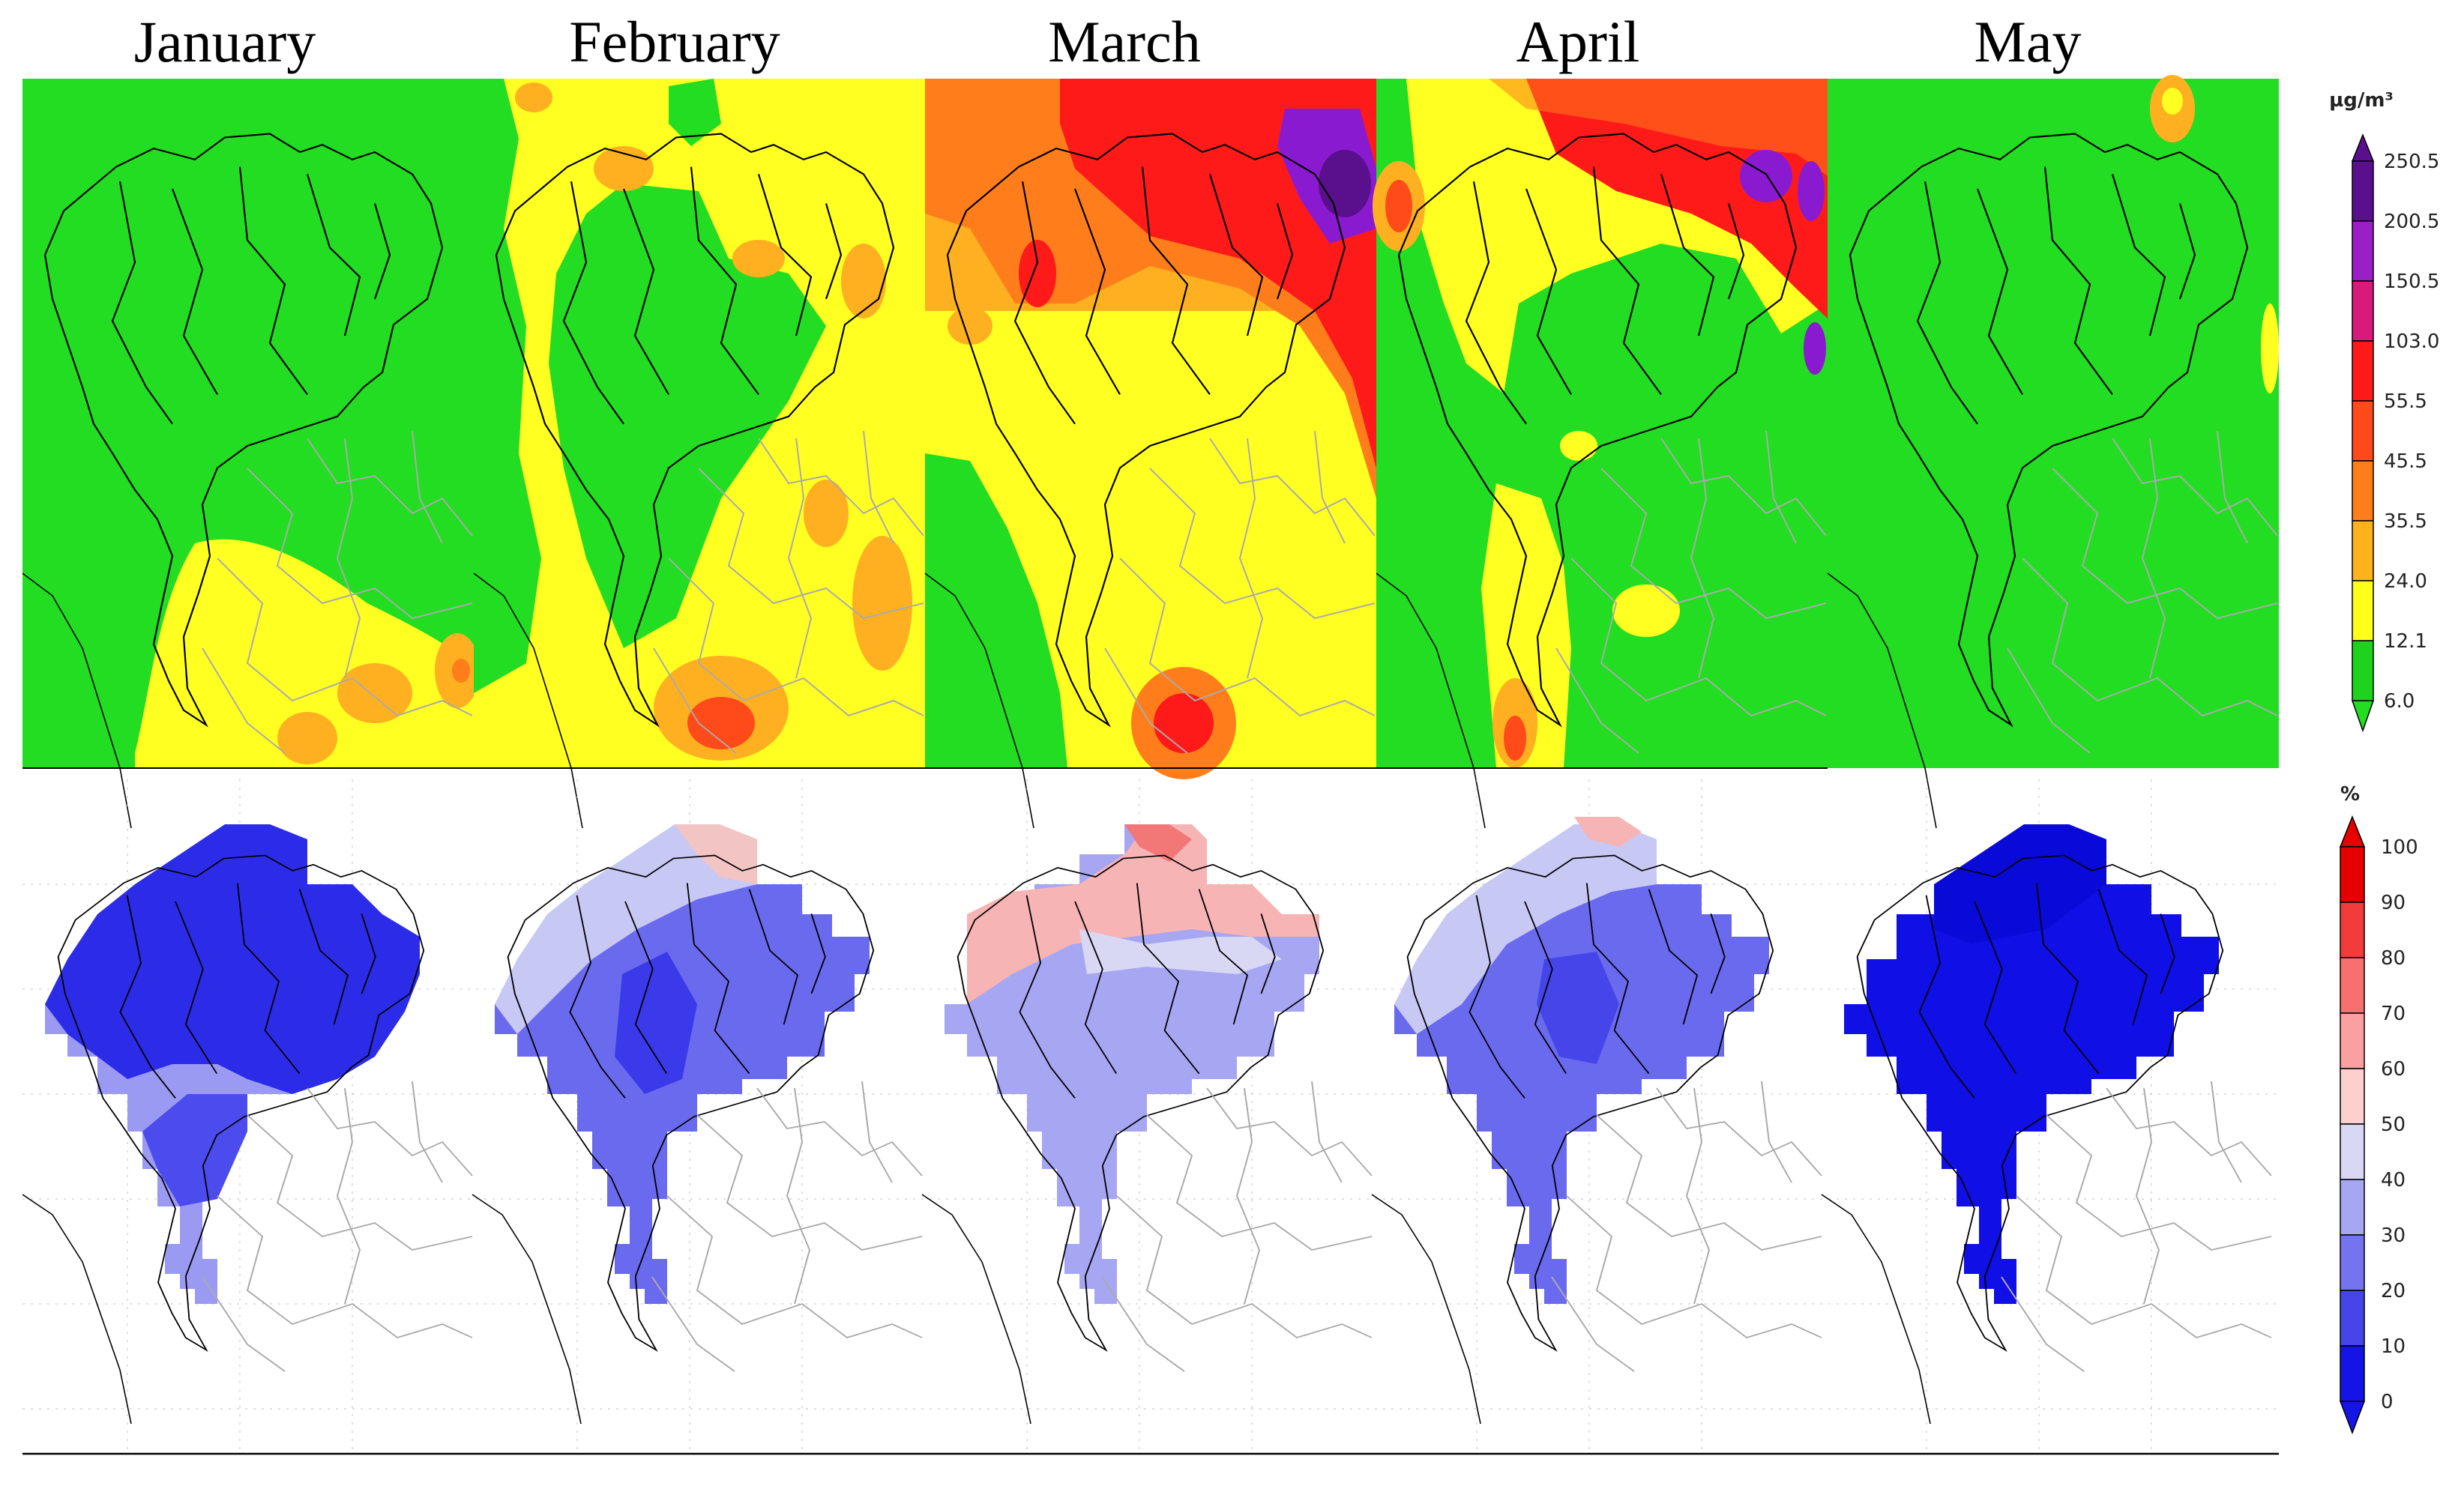  Describe the element at coordinates (225, 41) in the screenshot. I see `month-title-january: January` at that location.